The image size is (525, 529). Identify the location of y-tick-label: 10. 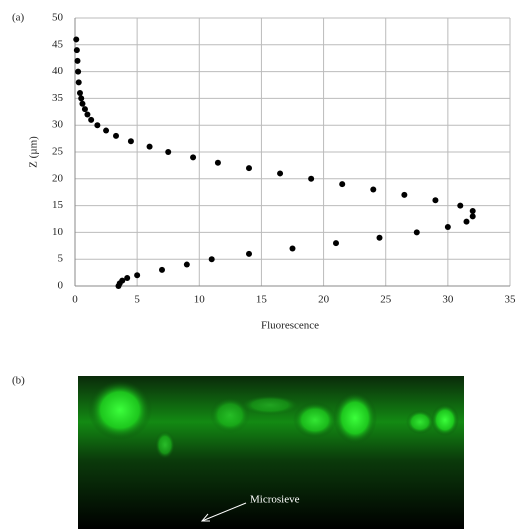
(58, 232).